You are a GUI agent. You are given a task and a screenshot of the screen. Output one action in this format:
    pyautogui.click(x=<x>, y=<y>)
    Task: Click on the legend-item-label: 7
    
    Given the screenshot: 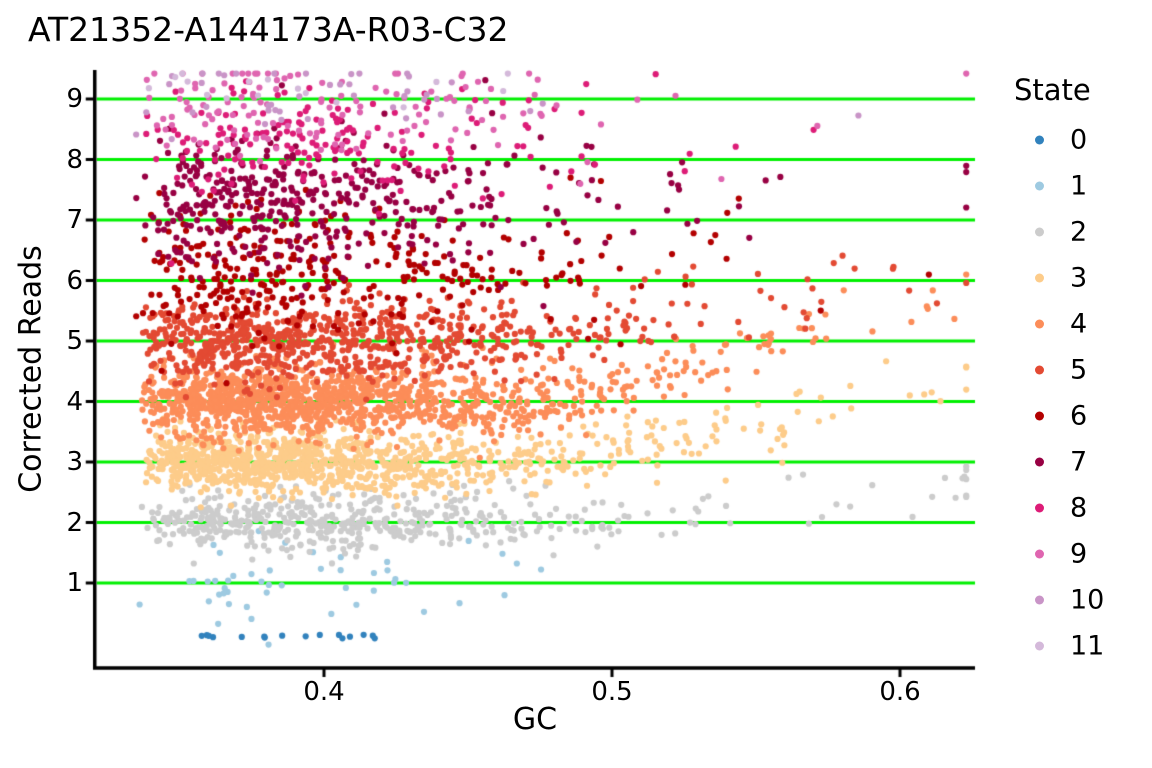 What is the action you would take?
    pyautogui.click(x=1079, y=462)
    